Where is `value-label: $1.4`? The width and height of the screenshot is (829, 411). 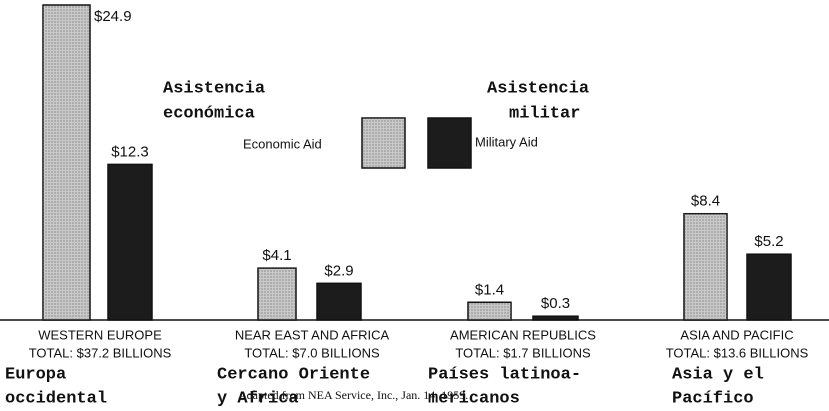 value-label: $1.4 is located at coordinates (489, 289).